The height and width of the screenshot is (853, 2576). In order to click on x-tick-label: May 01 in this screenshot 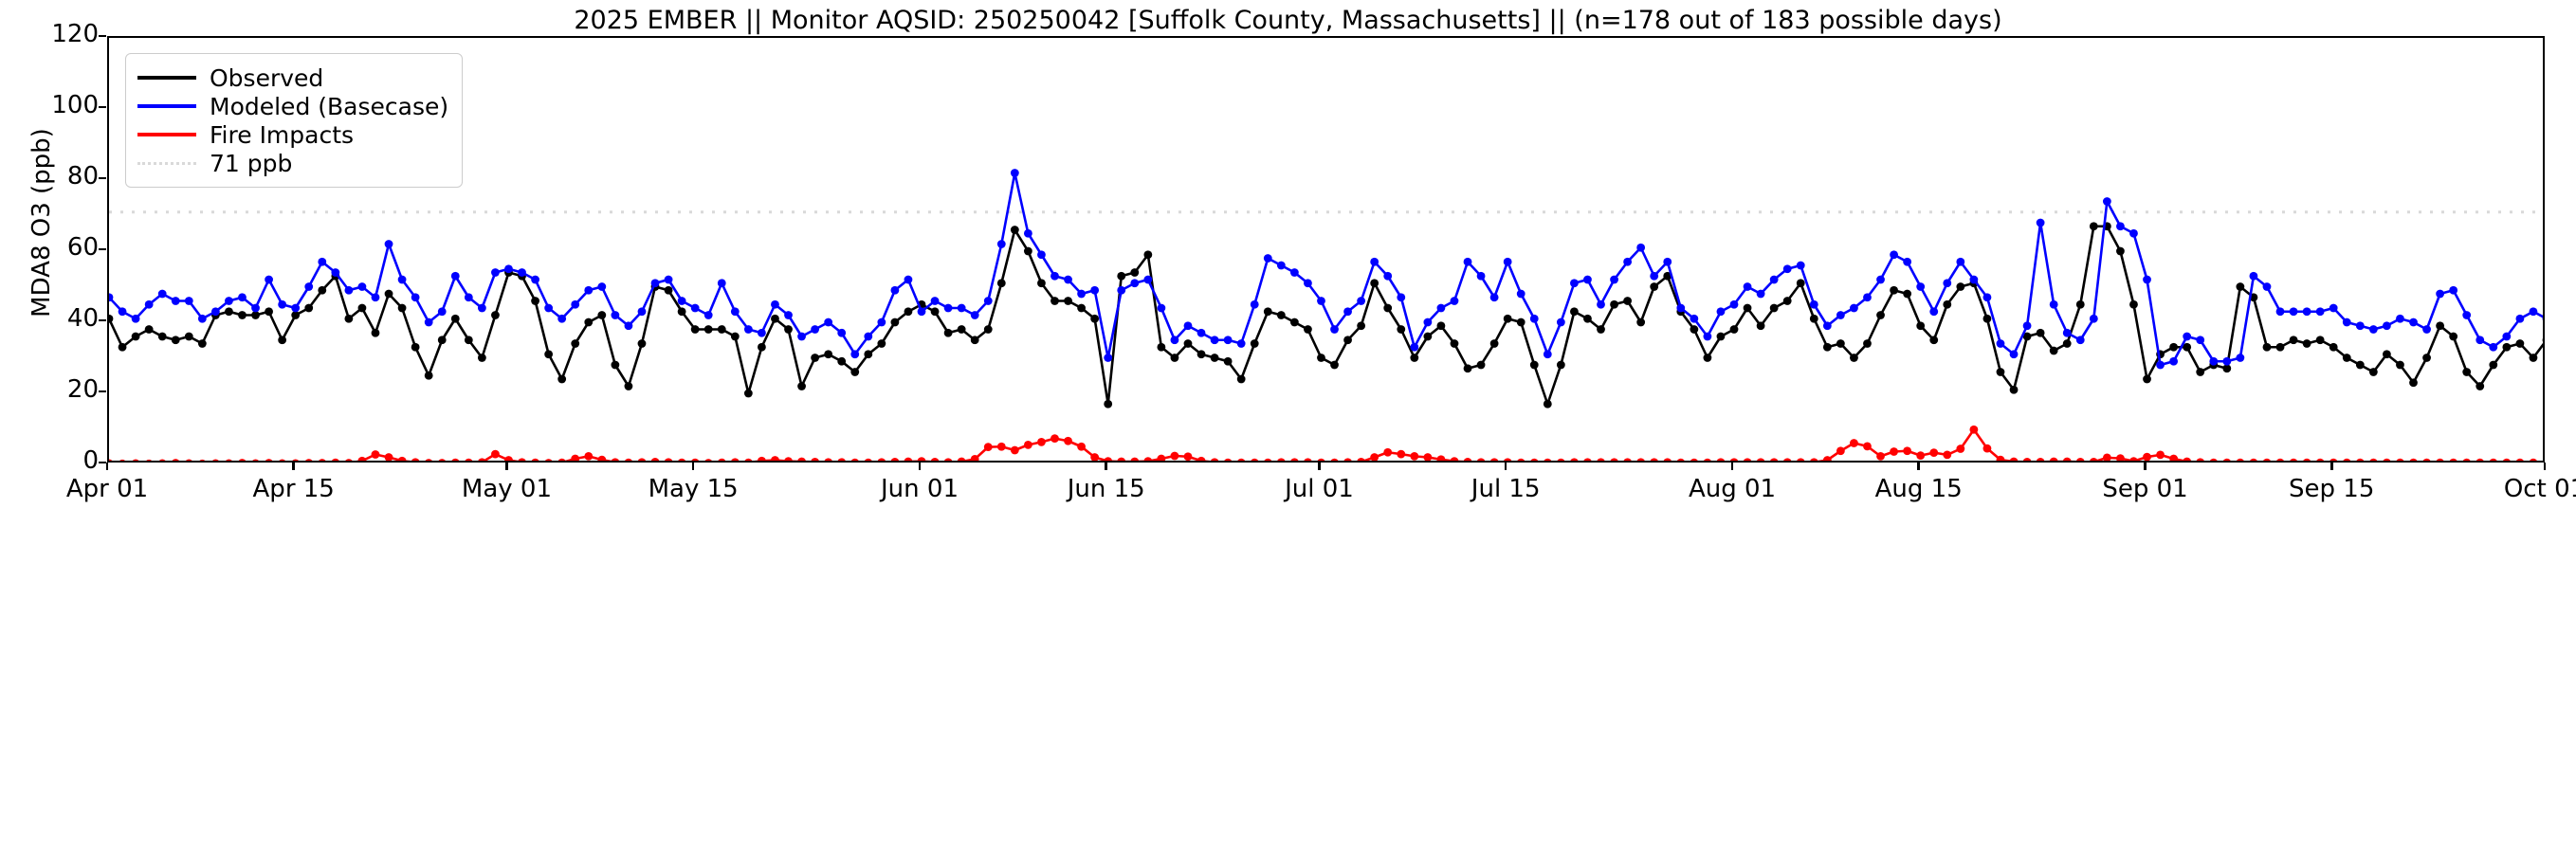, I will do `click(507, 489)`.